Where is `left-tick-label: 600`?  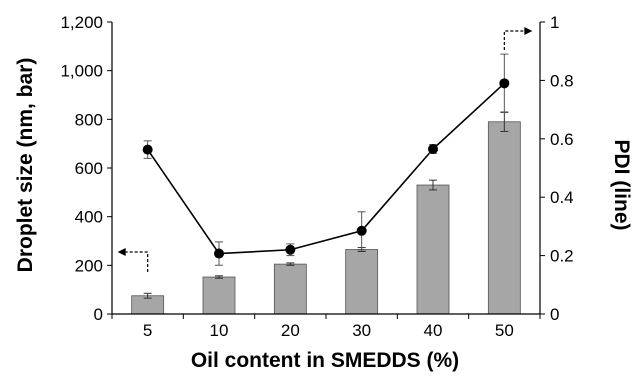
left-tick-label: 600 is located at coordinates (89, 168).